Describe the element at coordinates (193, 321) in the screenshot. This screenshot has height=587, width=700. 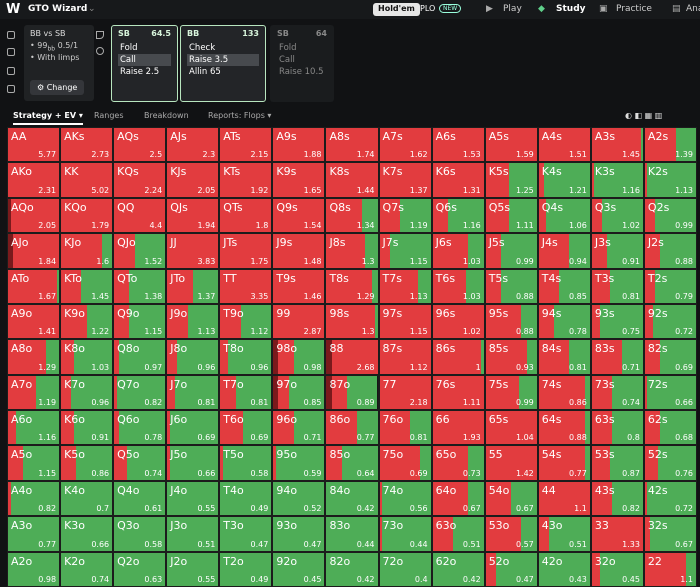
I see `hand-cell: J9o 1.13` at that location.